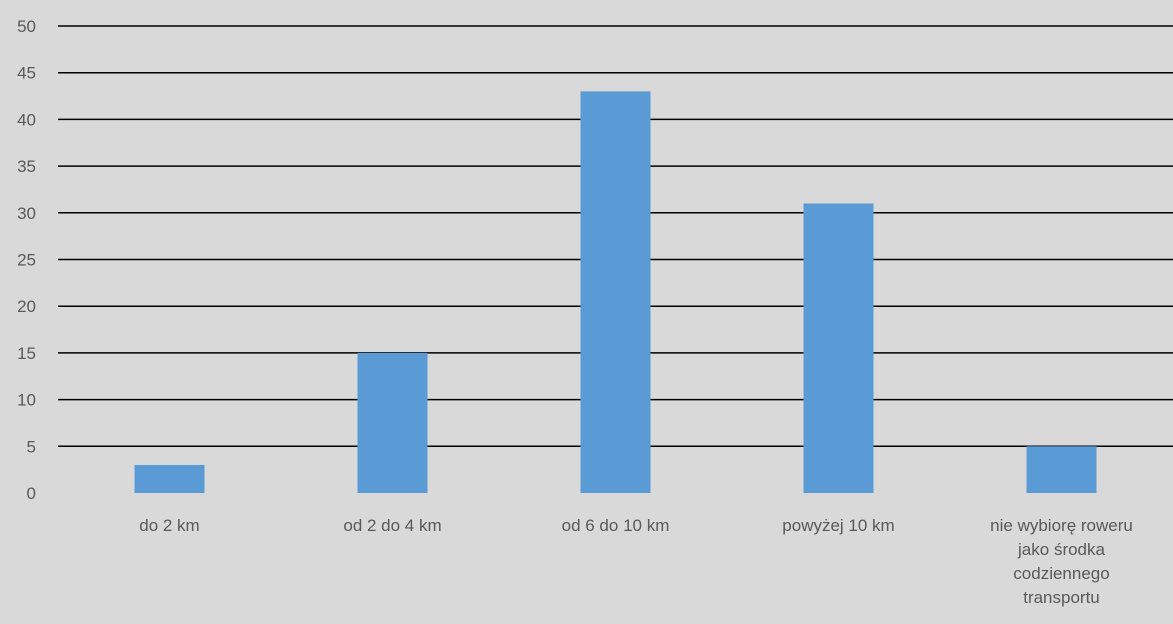  I want to click on y-tick-label: 0, so click(31, 493).